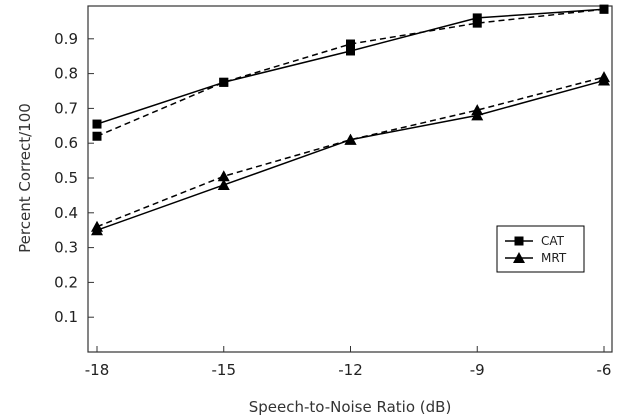 The width and height of the screenshot is (619, 419). What do you see at coordinates (554, 258) in the screenshot?
I see `legend-label: MRT` at bounding box center [554, 258].